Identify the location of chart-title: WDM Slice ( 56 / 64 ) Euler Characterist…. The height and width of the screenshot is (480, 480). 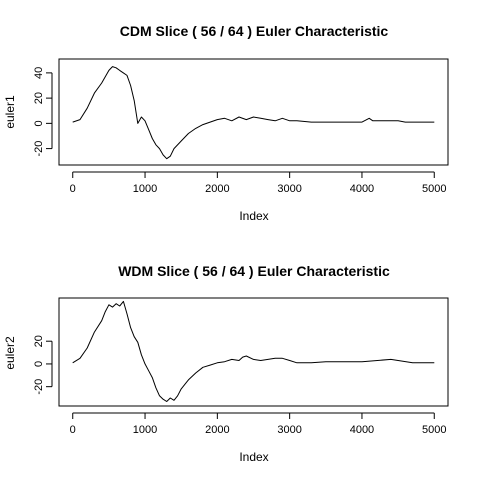
(254, 271).